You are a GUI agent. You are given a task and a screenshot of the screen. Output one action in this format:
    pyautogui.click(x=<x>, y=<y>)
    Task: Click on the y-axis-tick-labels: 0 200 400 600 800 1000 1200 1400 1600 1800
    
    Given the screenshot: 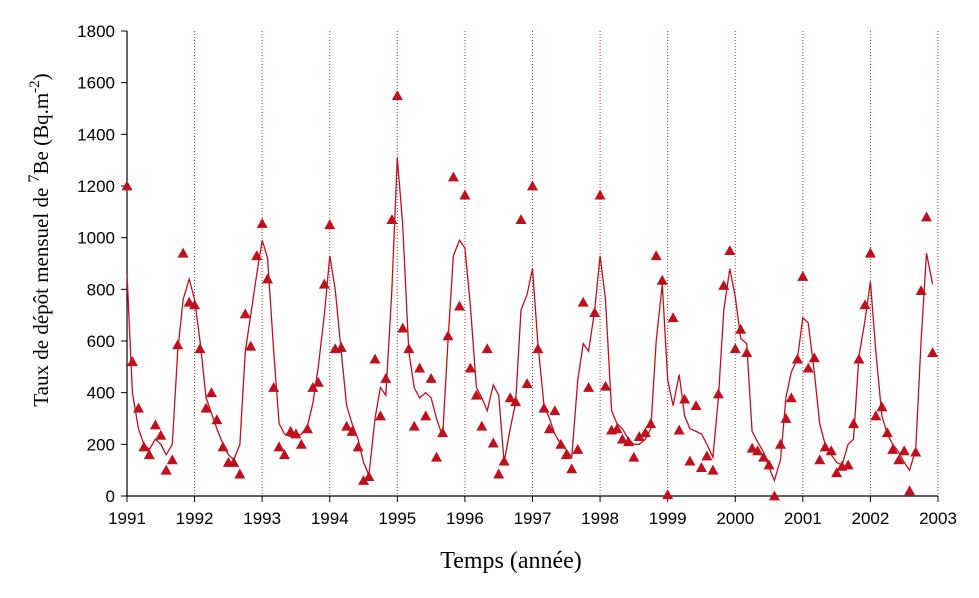 What is the action you would take?
    pyautogui.click(x=96, y=264)
    